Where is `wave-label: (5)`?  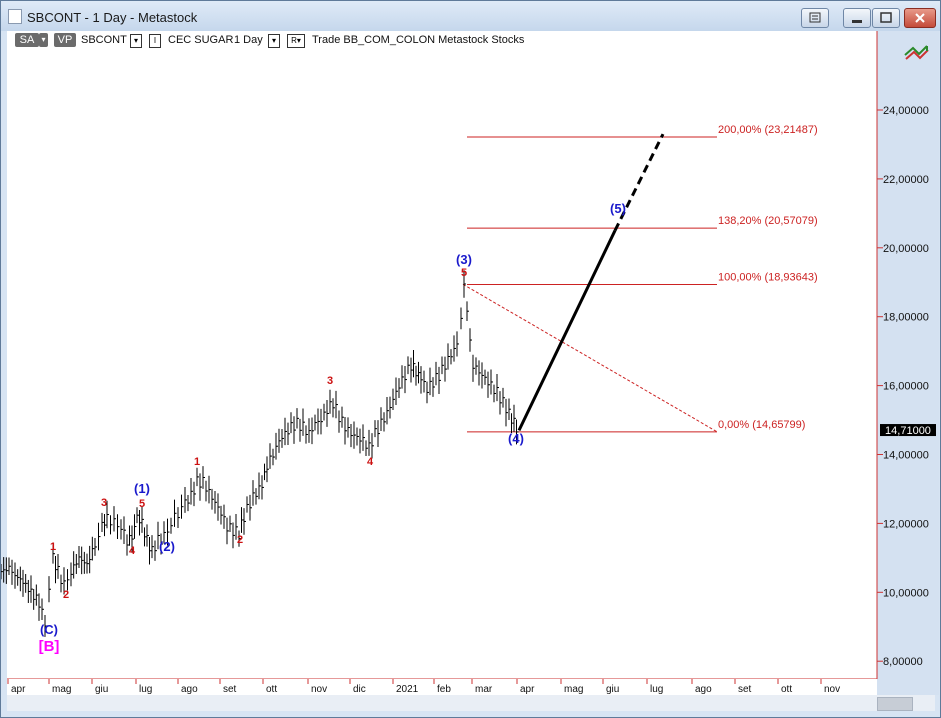
wave-label: (5) is located at coordinates (618, 208).